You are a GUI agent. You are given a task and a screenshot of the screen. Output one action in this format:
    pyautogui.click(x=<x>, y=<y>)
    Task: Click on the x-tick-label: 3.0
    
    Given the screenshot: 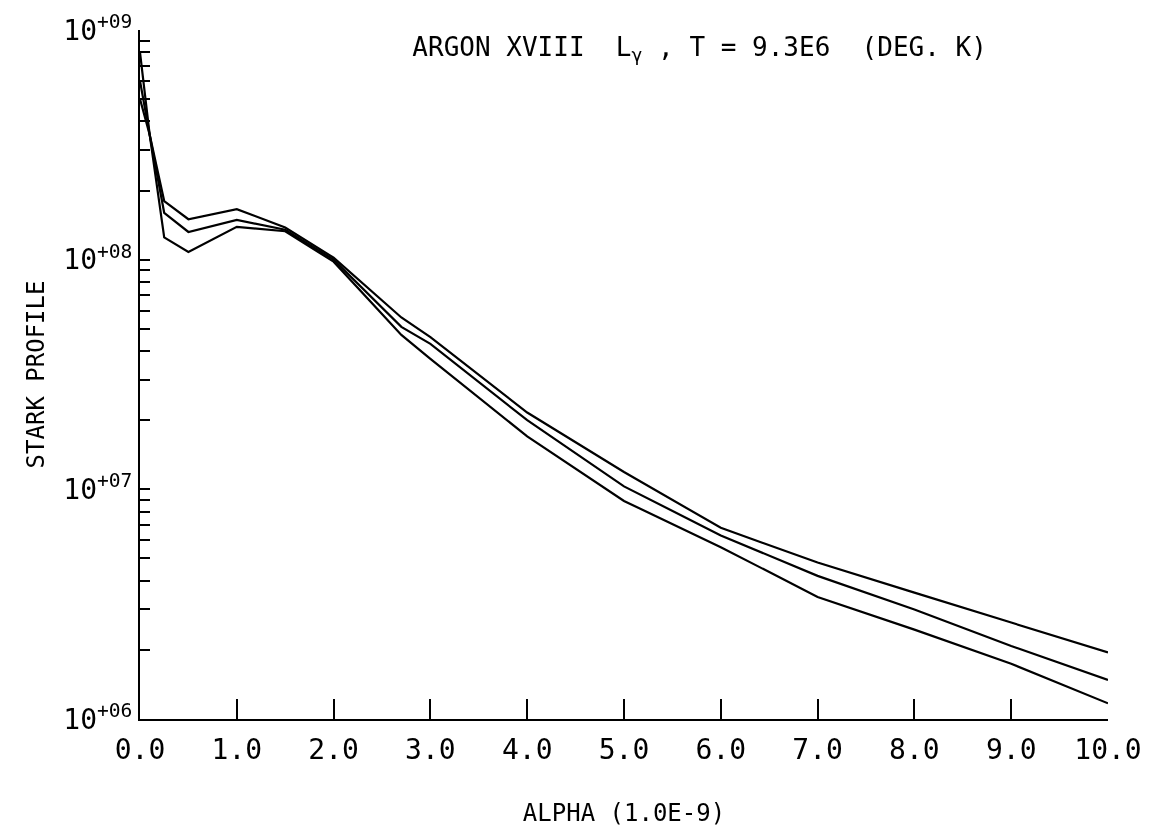 What is the action you would take?
    pyautogui.click(x=430, y=749)
    